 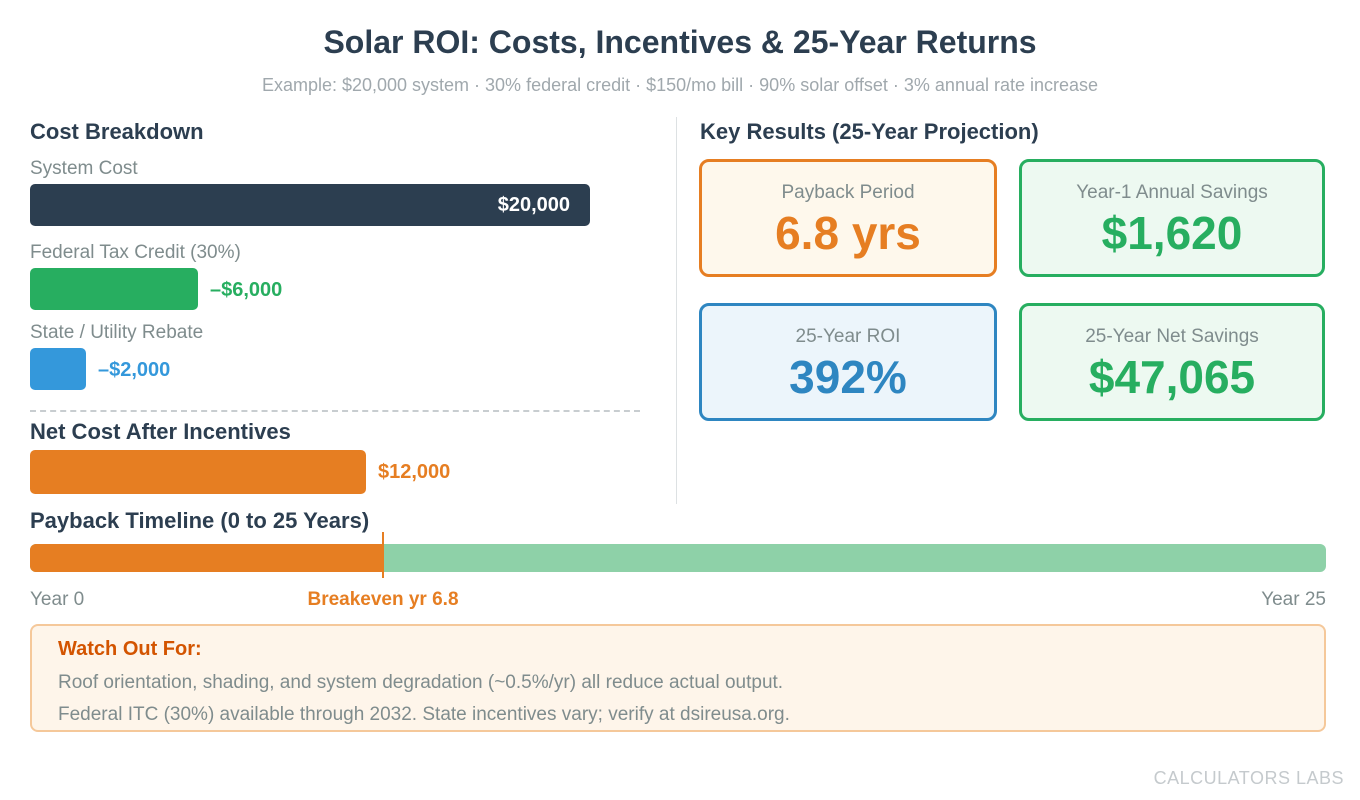 I want to click on brand-watermark: CALCULATORS LABS, so click(x=1248, y=778).